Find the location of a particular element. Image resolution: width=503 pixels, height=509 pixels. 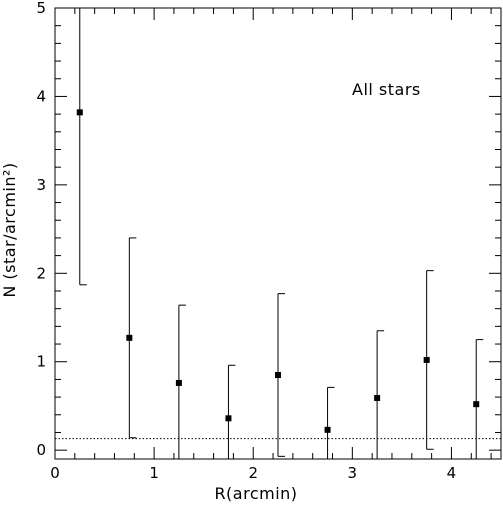

y-tick-label: 5 is located at coordinates (41, 8).